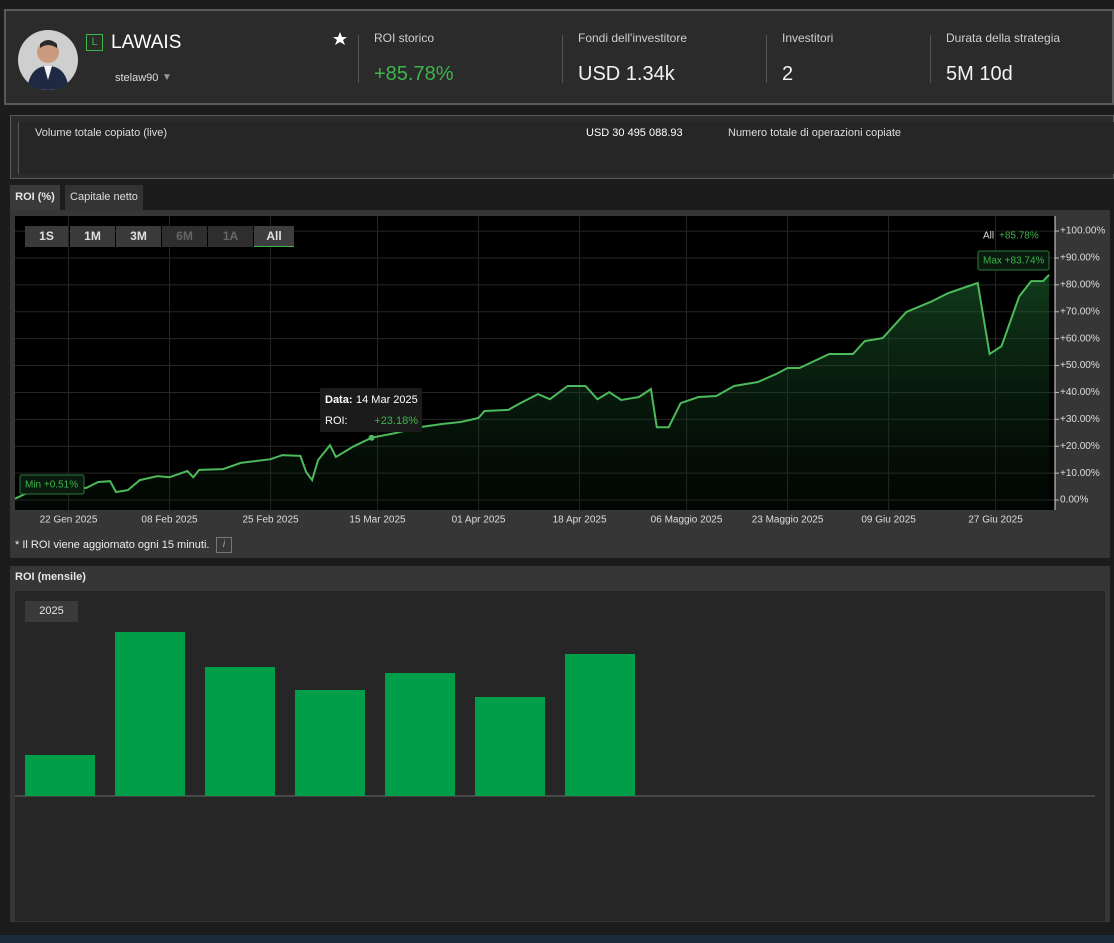 Image resolution: width=1114 pixels, height=943 pixels. What do you see at coordinates (371, 437) in the screenshot?
I see `hover-point` at bounding box center [371, 437].